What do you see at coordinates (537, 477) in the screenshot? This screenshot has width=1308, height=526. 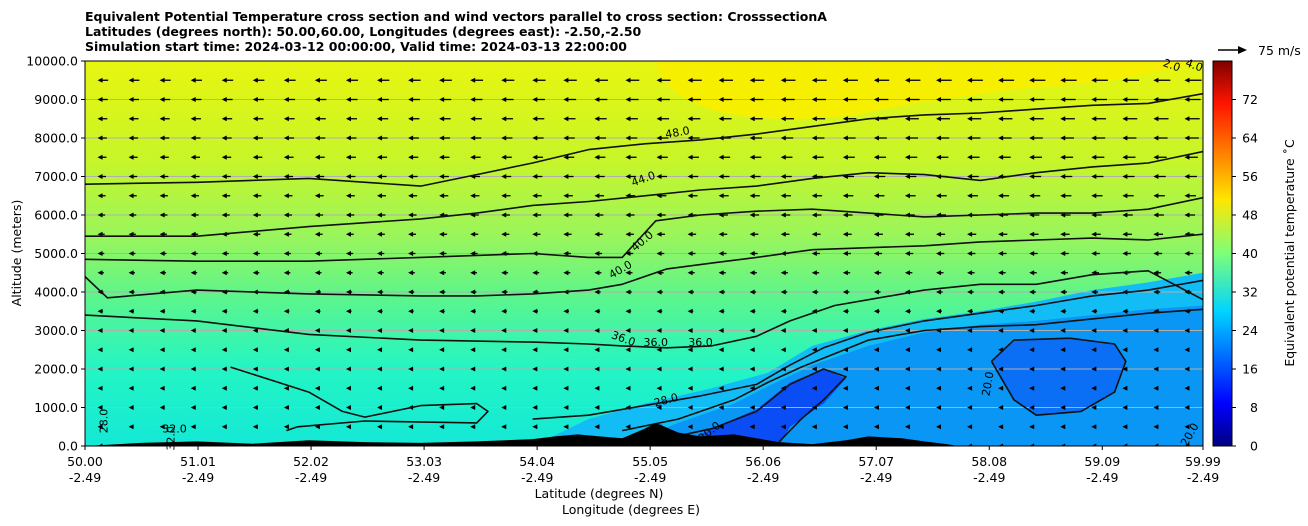 I see `x-tick-lon: -2.49` at bounding box center [537, 477].